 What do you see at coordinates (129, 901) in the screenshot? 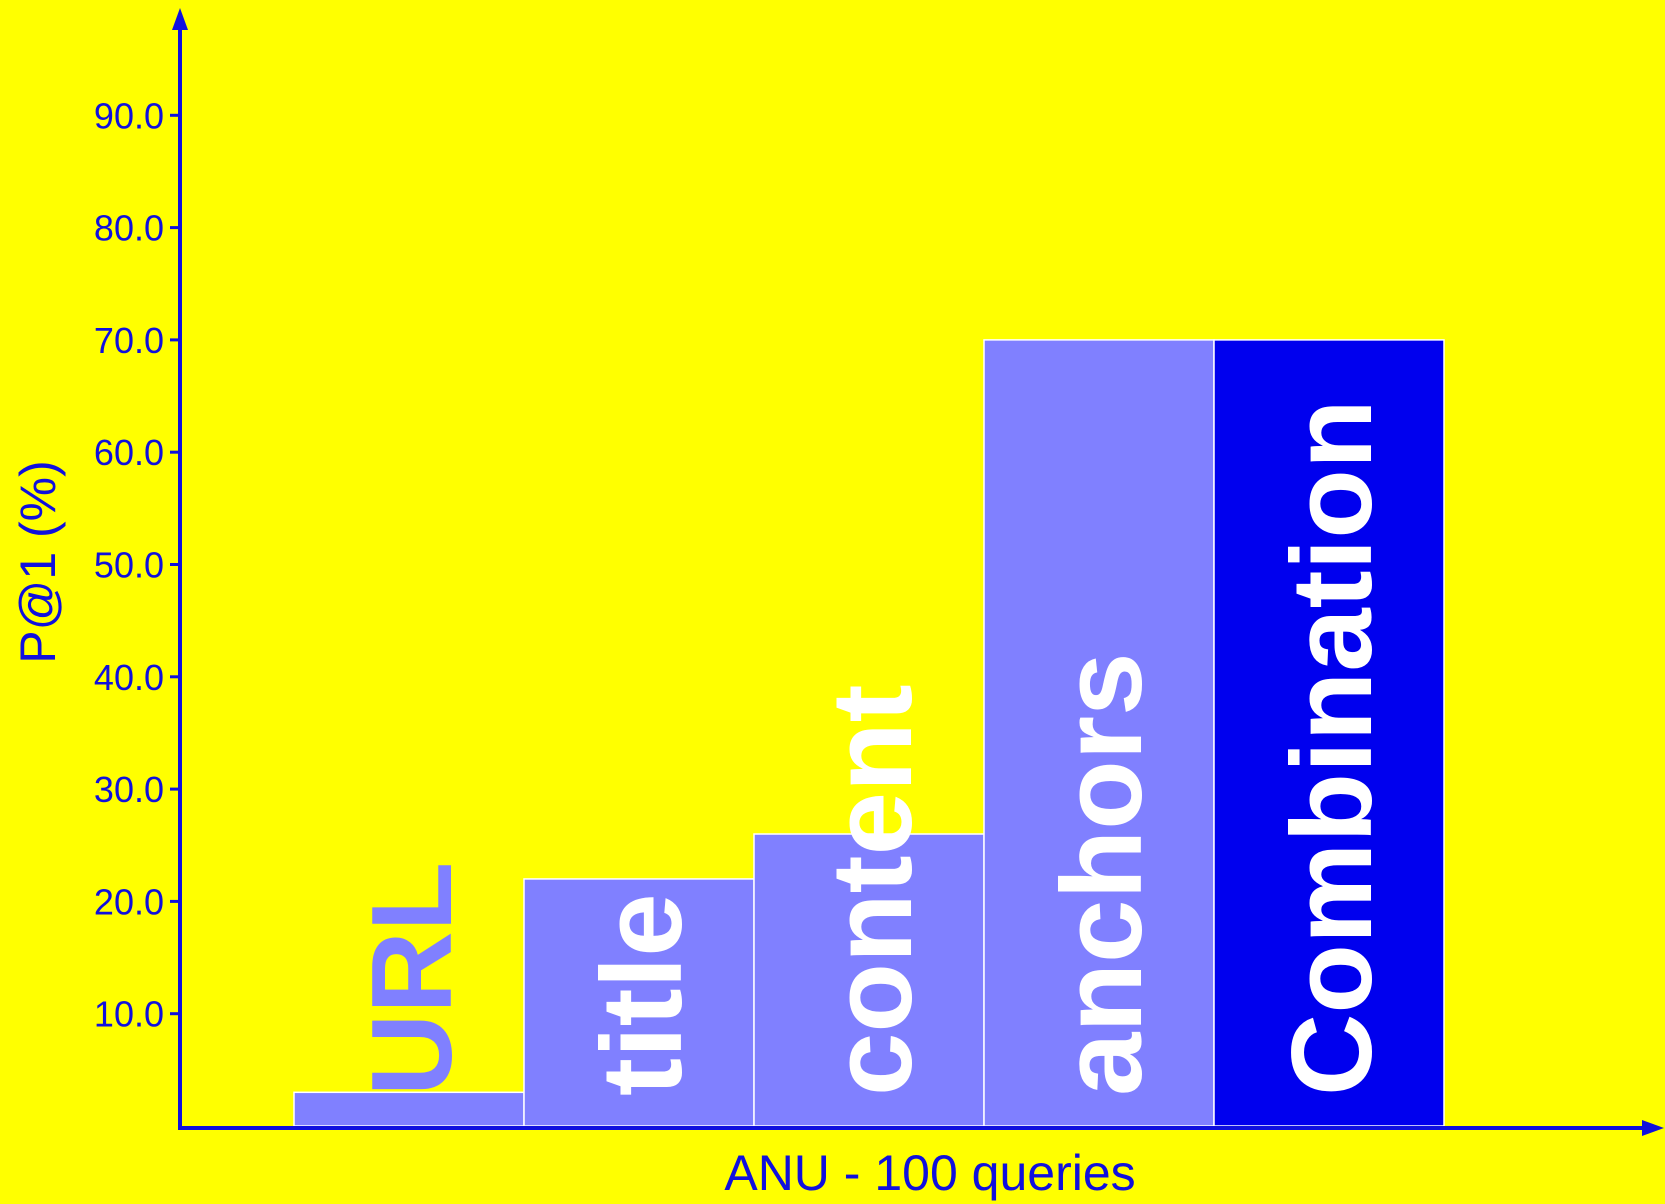
I see `y-tick-label: 20.0` at bounding box center [129, 901].